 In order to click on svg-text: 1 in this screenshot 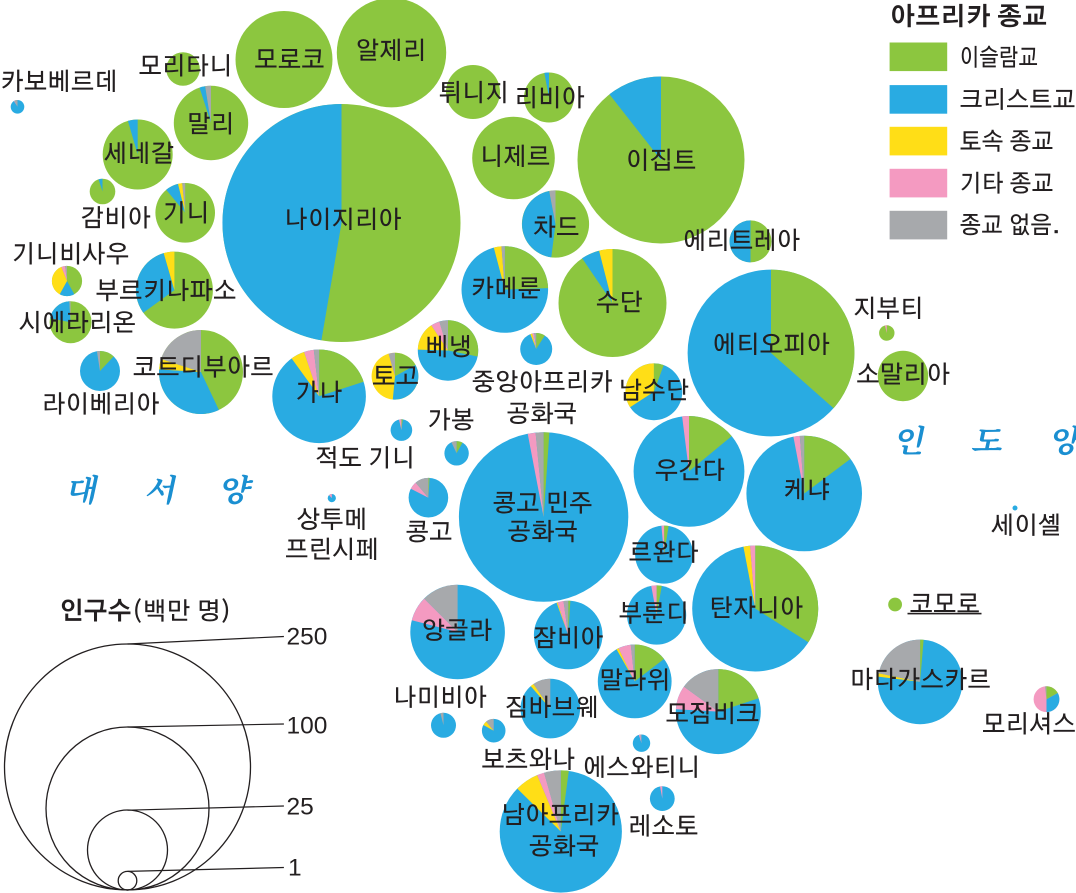, I will do `click(295, 868)`.